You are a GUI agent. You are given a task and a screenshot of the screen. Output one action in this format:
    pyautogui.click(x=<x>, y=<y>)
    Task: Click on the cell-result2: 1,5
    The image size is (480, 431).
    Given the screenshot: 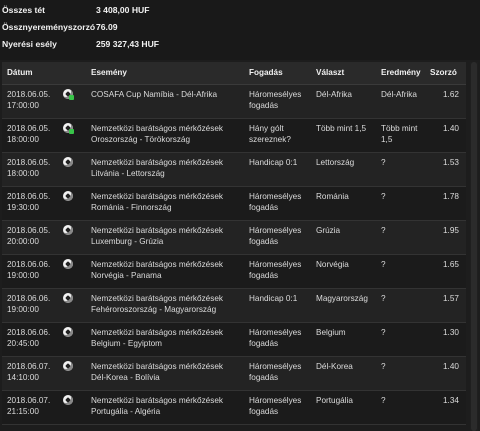 What is the action you would take?
    pyautogui.click(x=387, y=139)
    